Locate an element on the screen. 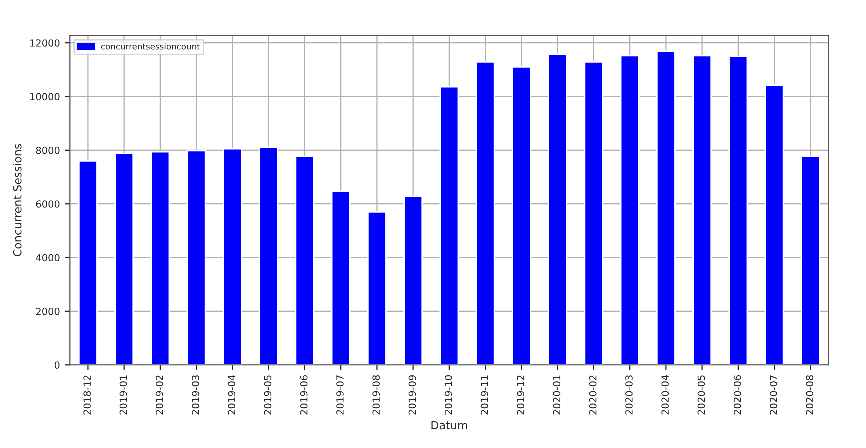  legend-label: concurrentsessioncount is located at coordinates (150, 46).